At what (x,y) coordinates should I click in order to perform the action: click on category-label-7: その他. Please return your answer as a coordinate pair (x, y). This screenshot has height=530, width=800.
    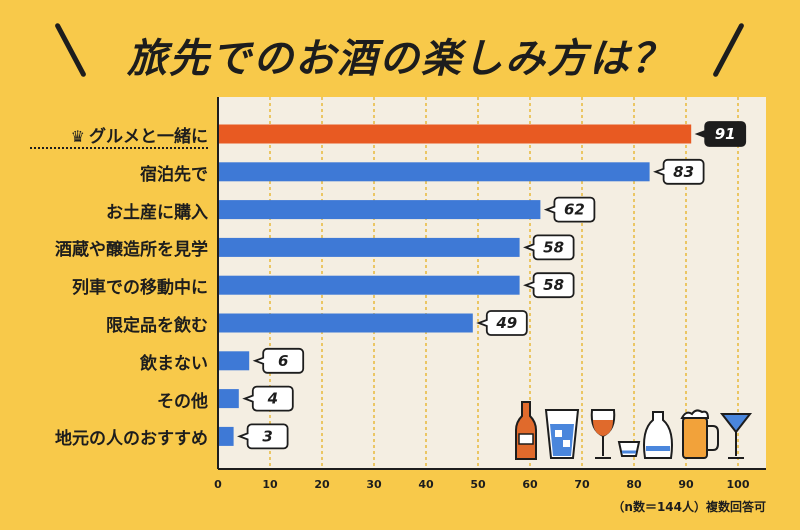
    Looking at the image, I should click on (182, 399).